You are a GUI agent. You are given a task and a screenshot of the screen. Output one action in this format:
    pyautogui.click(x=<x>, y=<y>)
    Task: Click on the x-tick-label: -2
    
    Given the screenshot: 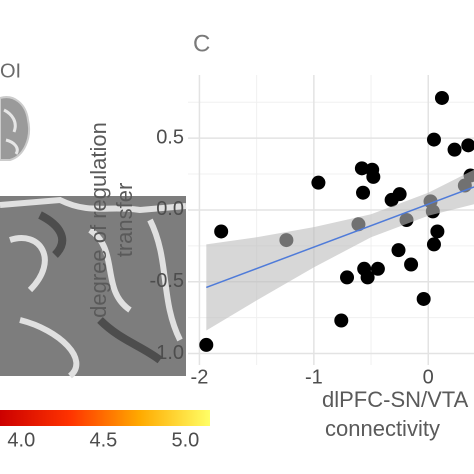 What is the action you would take?
    pyautogui.click(x=200, y=377)
    